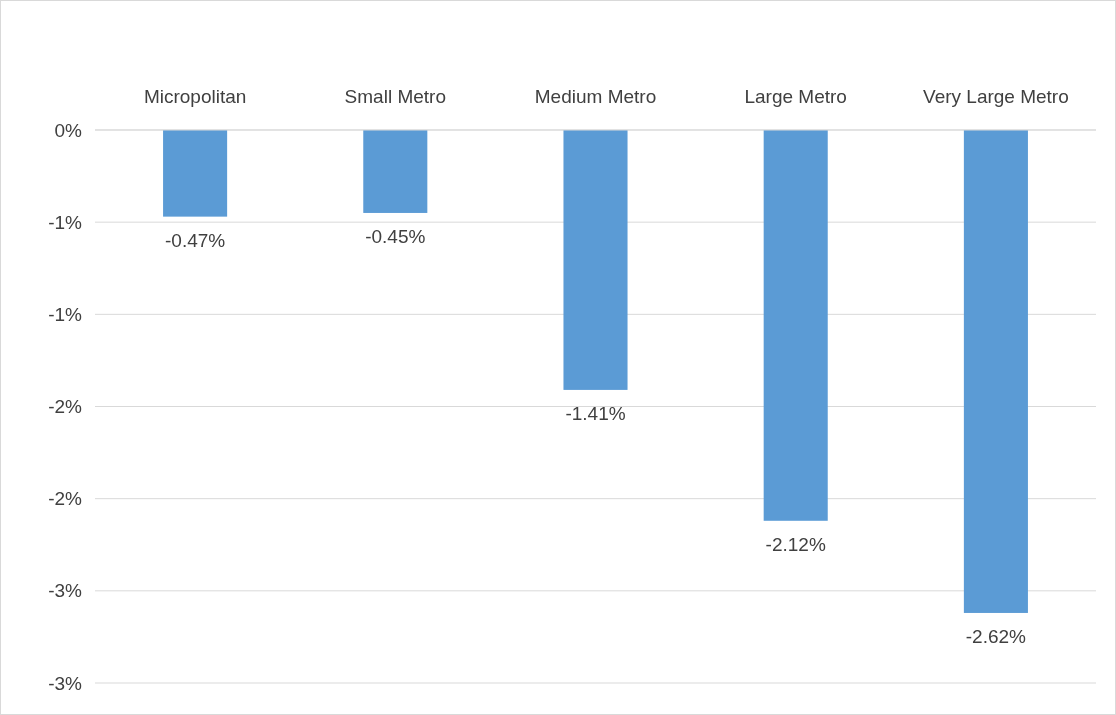  What do you see at coordinates (395, 96) in the screenshot?
I see `x-tick-label: Small Metro` at bounding box center [395, 96].